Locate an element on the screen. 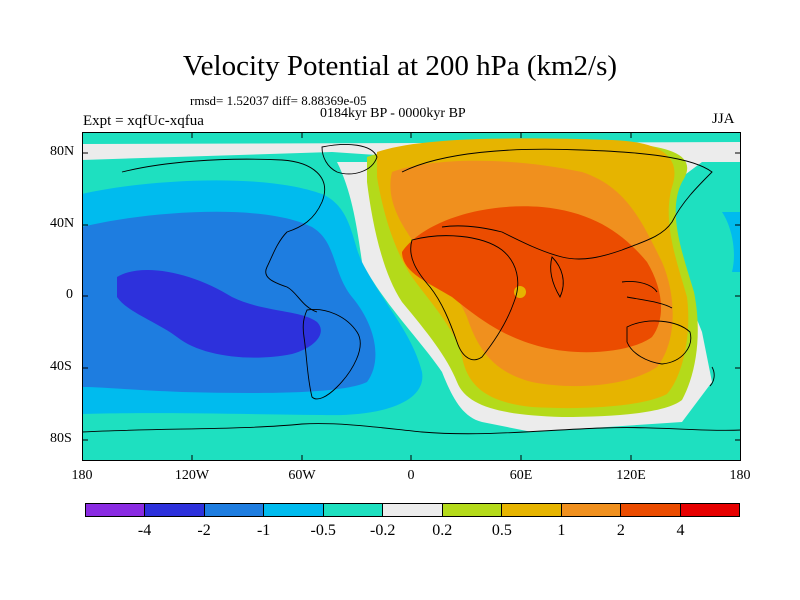 This screenshot has height=600, width=800. y-tick-label: 0 is located at coordinates (69, 294).